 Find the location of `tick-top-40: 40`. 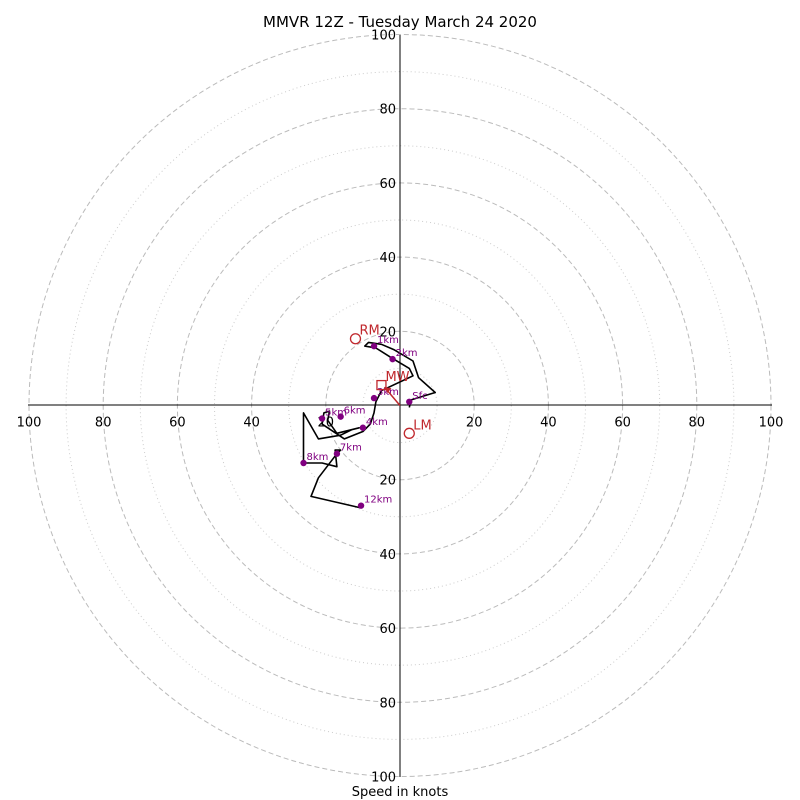

tick-top-40: 40 is located at coordinates (387, 258).